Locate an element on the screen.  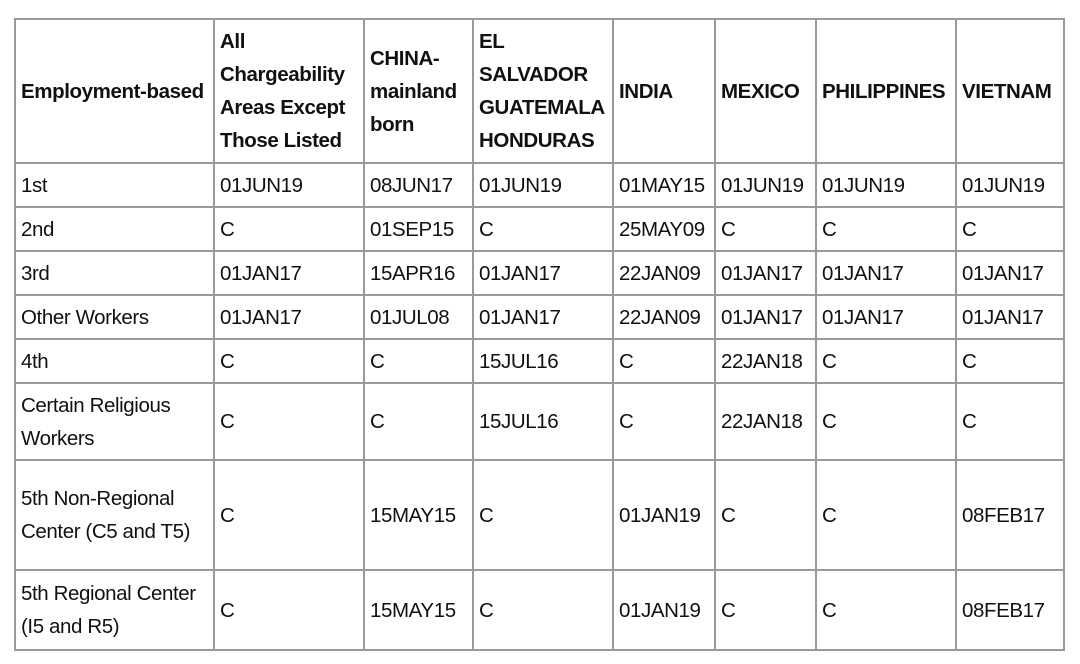
table-cell: 01JUL08 is located at coordinates (418, 317).